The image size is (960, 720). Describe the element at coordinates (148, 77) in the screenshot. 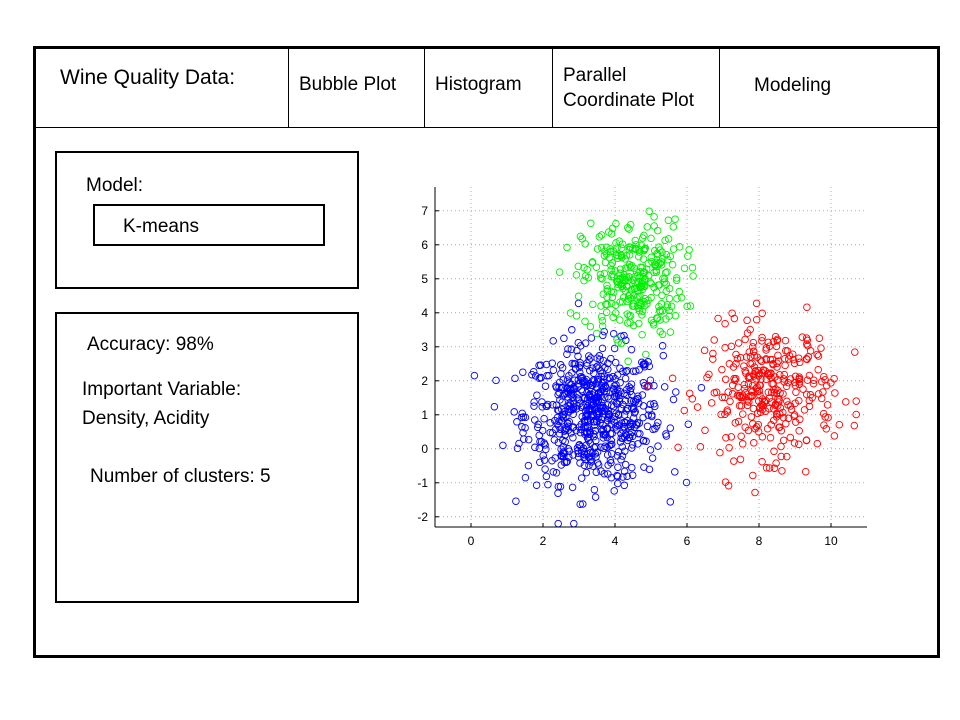

I see `app-title: Wine Quality Data:` at that location.